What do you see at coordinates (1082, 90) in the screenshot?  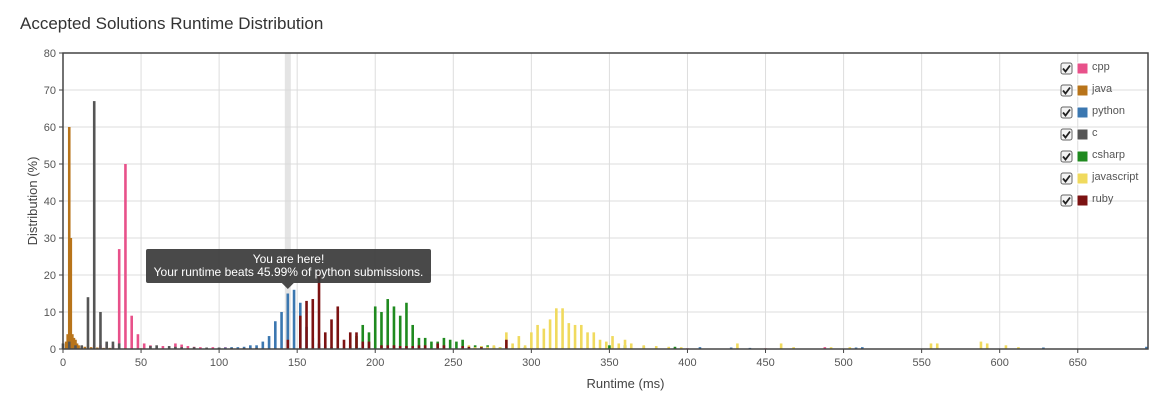 I see `legend-swatch-java` at bounding box center [1082, 90].